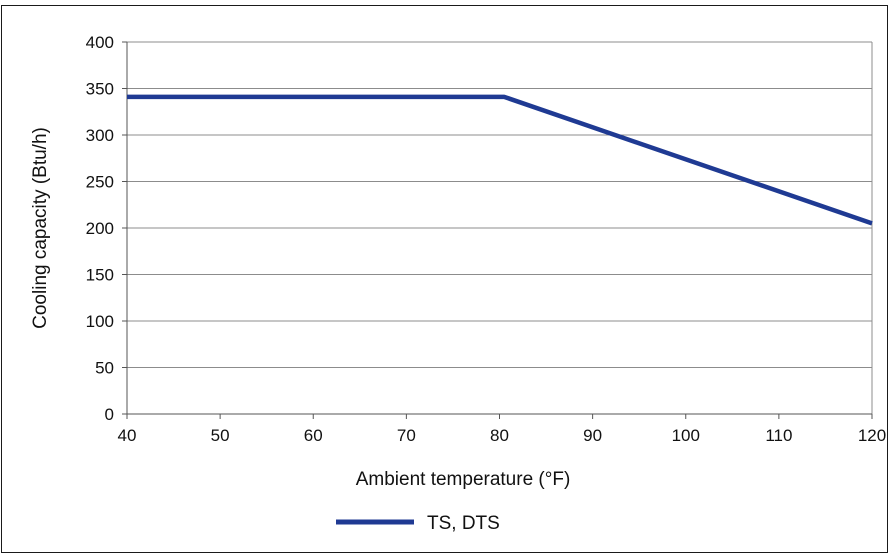  I want to click on y-tick-label-150: 150, so click(100, 275).